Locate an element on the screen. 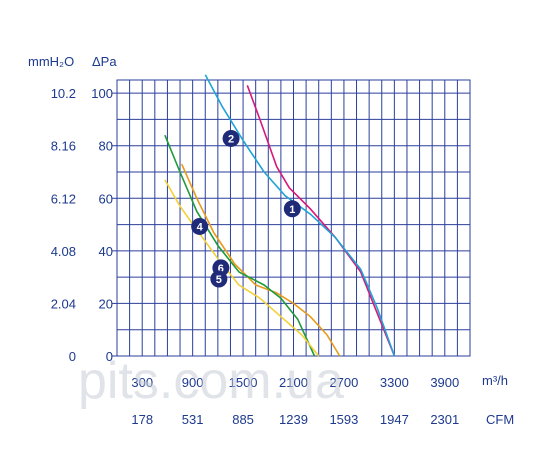 Image resolution: width=558 pixels, height=453 pixels. x-unit-m3h: m³/h is located at coordinates (495, 380).